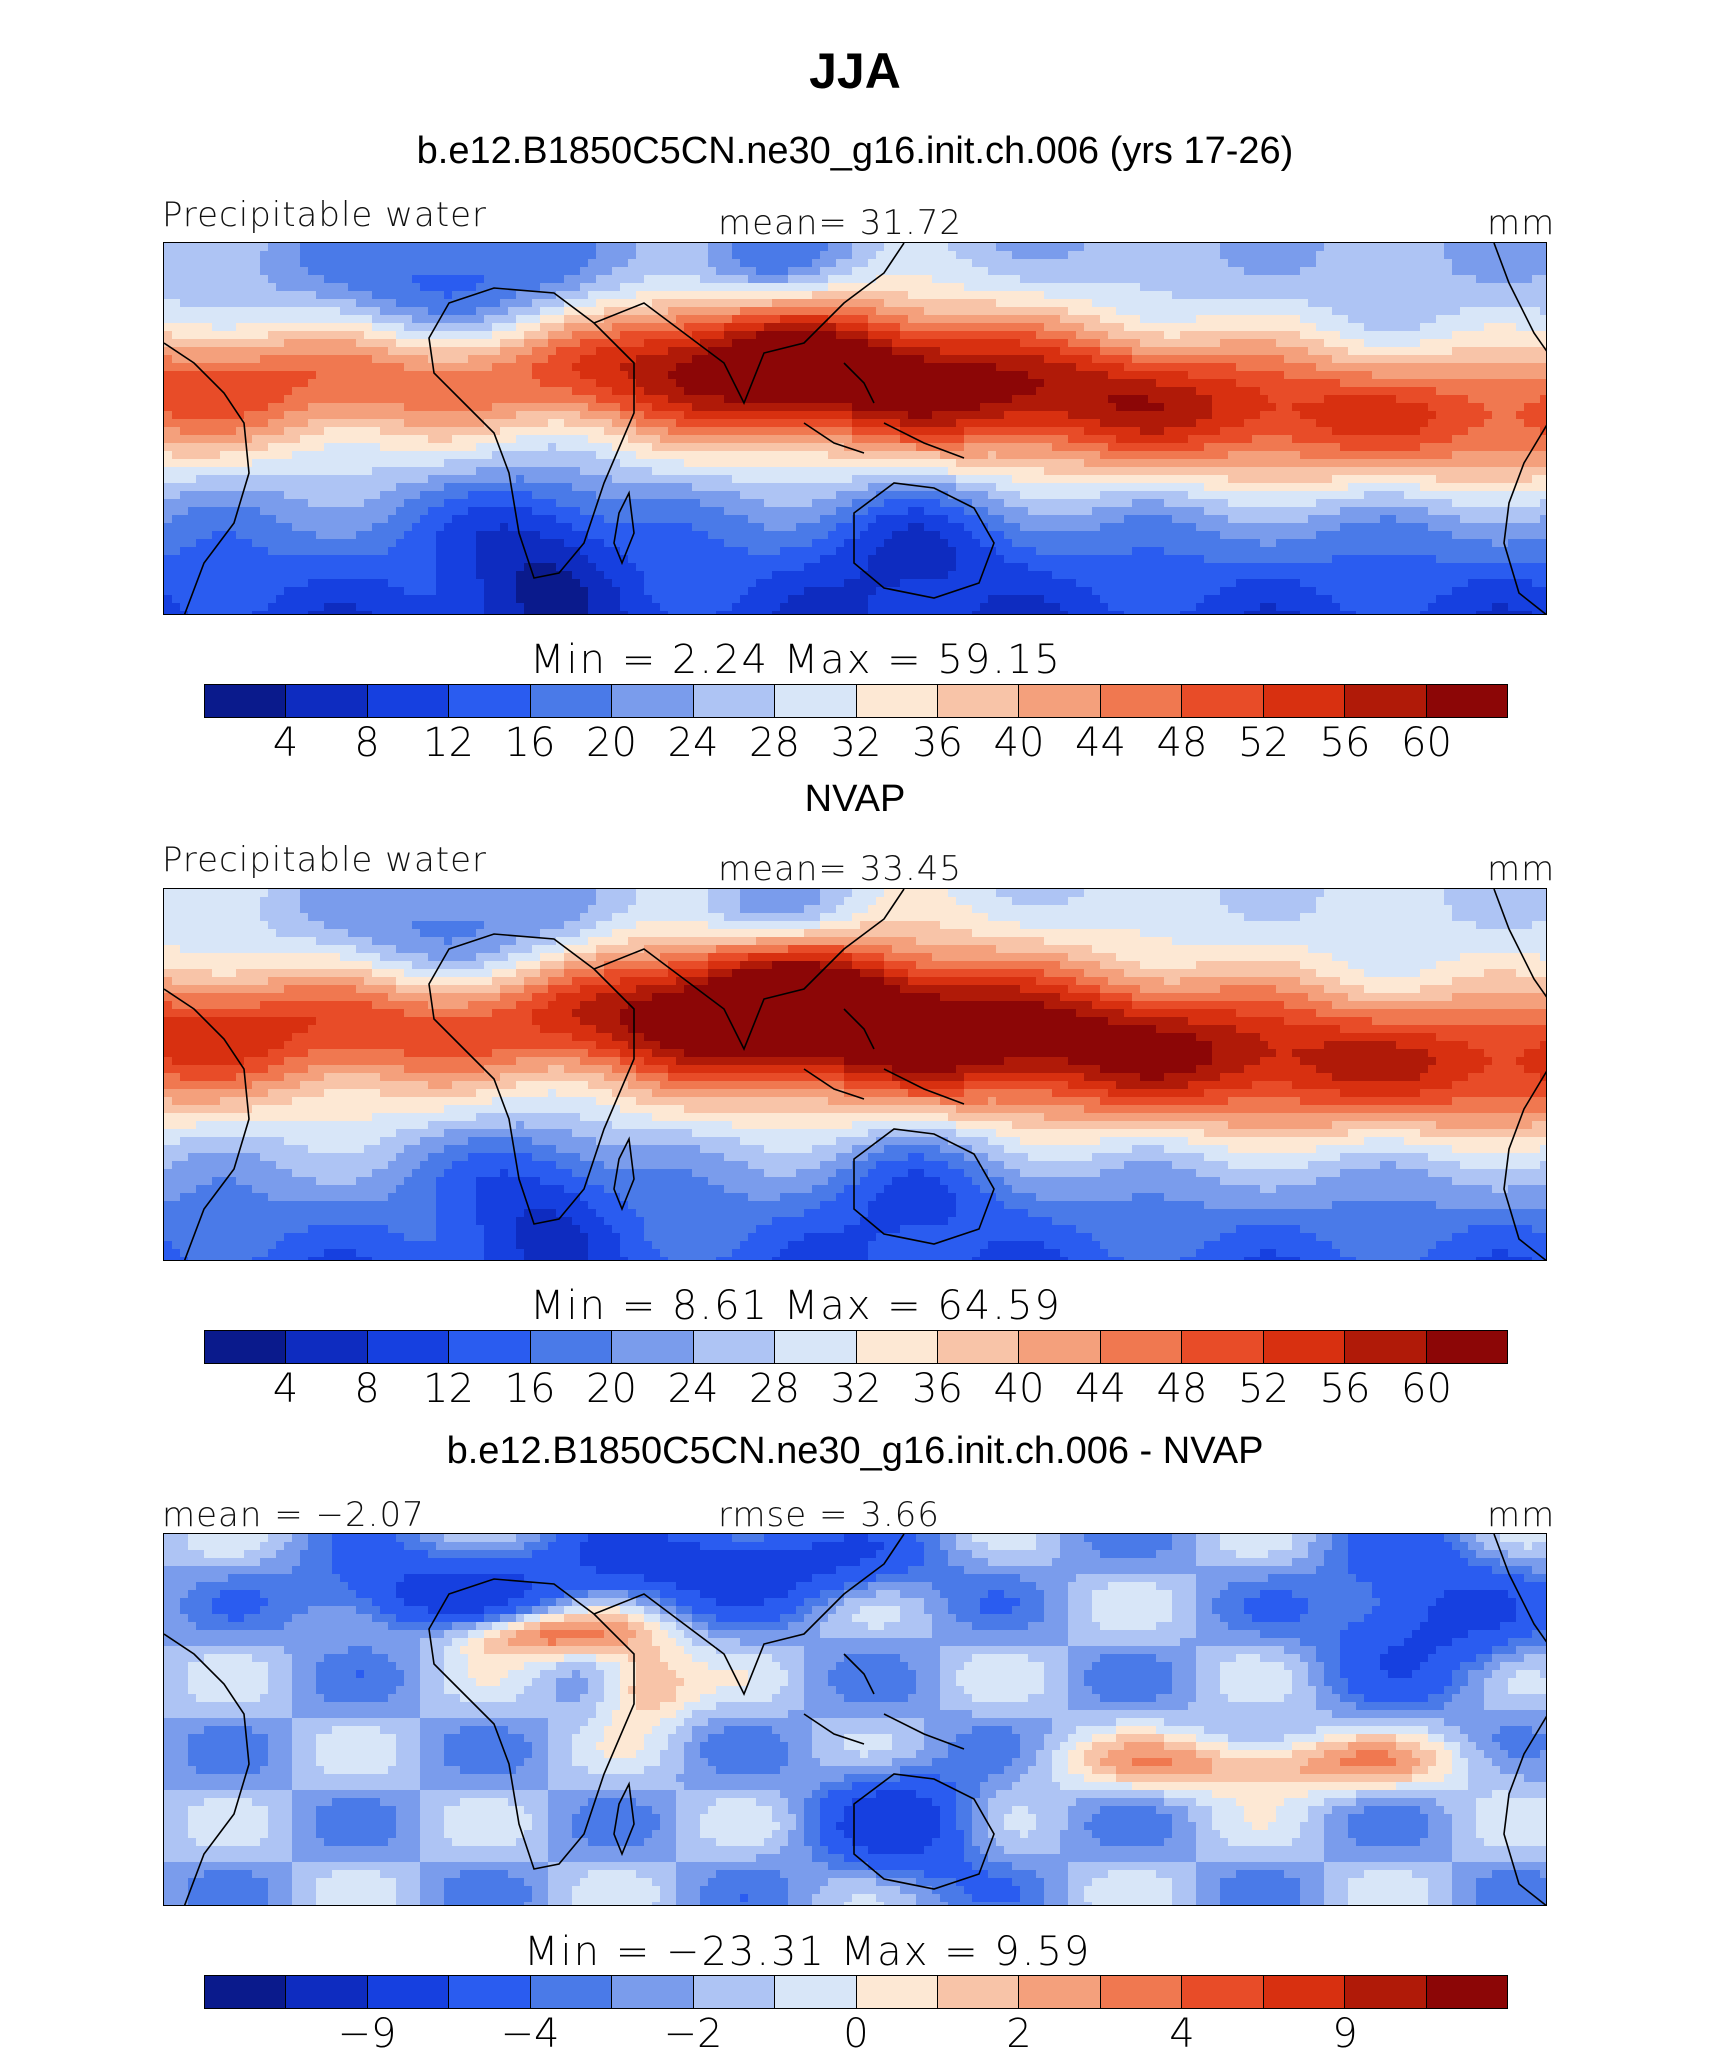  Describe the element at coordinates (324, 860) in the screenshot. I see `panel-2-variable-label: Precipitable water` at that location.